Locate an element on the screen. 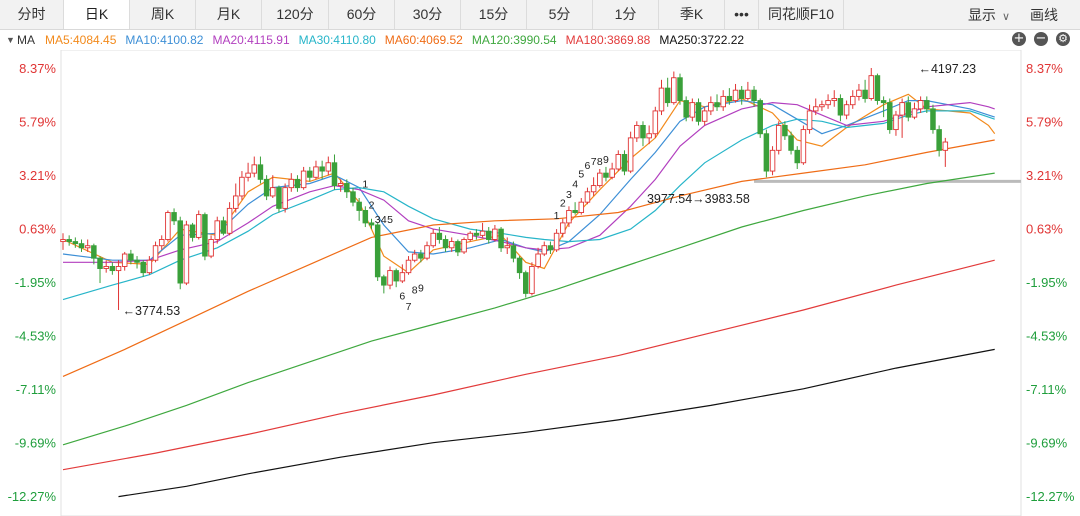 This screenshot has height=516, width=1080. y-tick-right: 0.63% is located at coordinates (1044, 229).